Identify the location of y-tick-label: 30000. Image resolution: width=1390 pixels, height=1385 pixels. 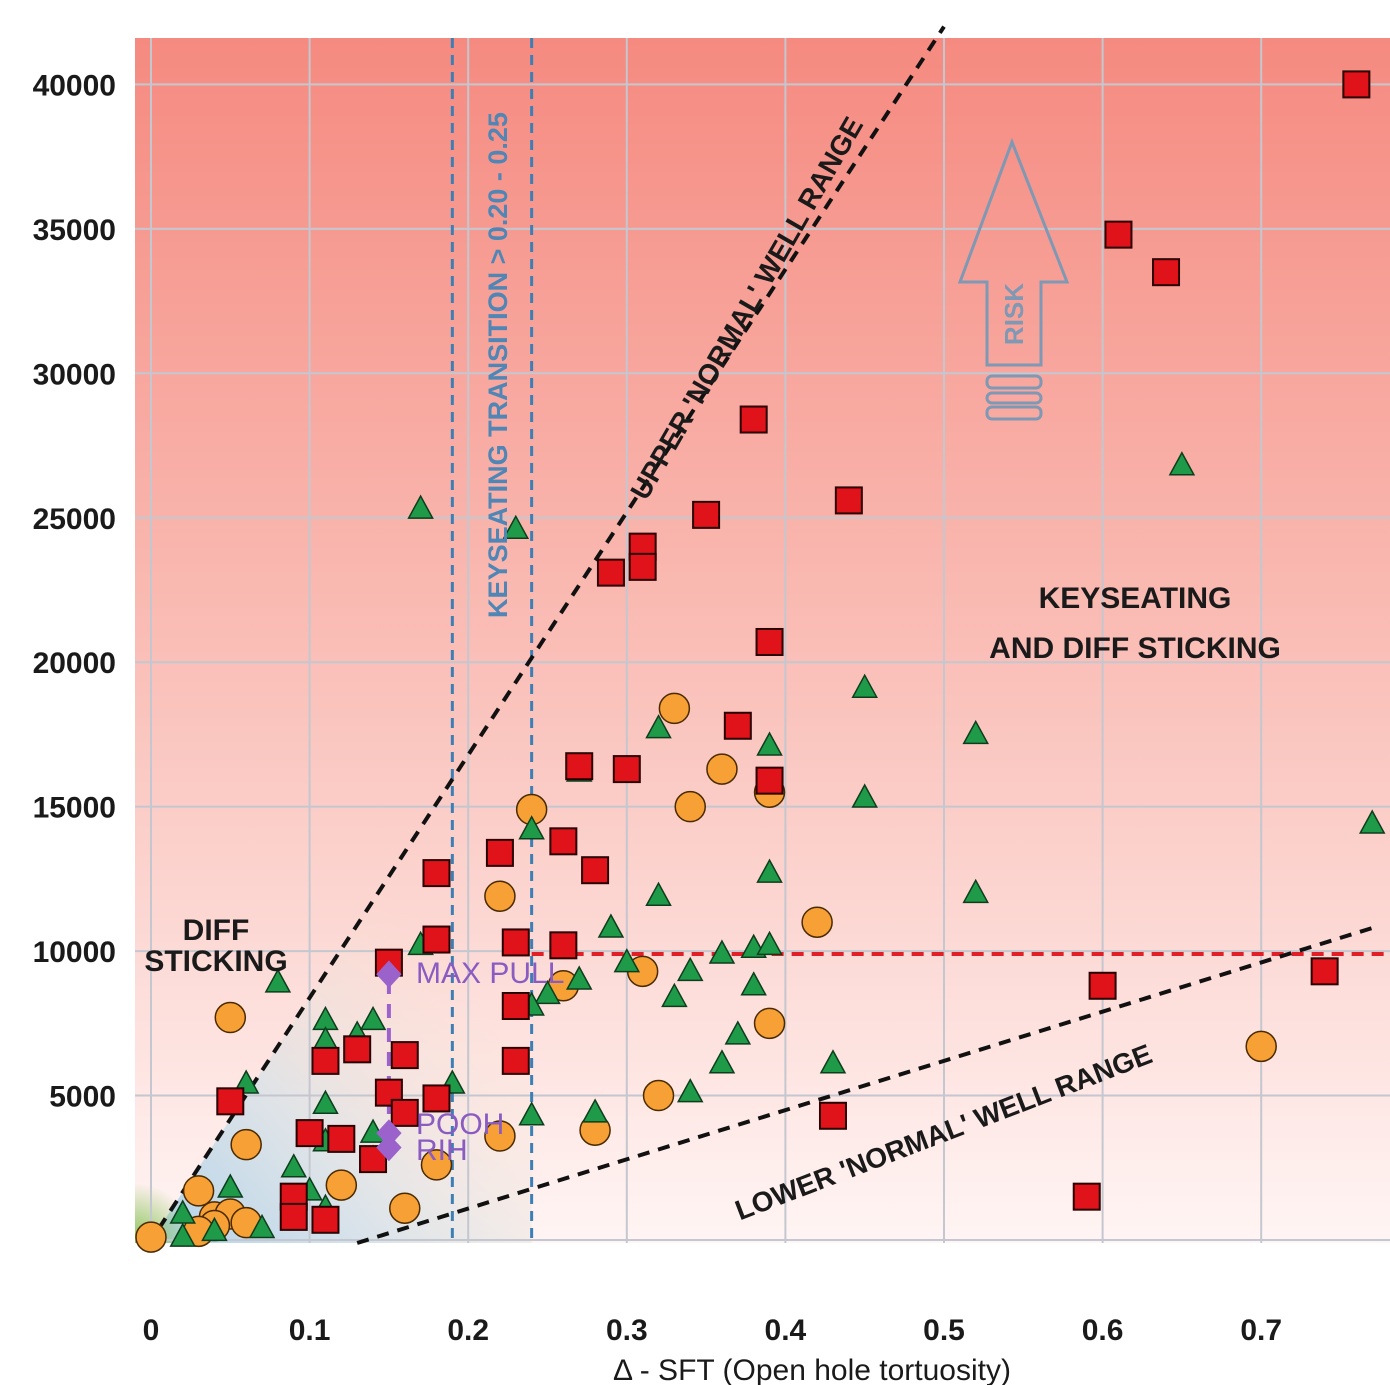
(74, 374).